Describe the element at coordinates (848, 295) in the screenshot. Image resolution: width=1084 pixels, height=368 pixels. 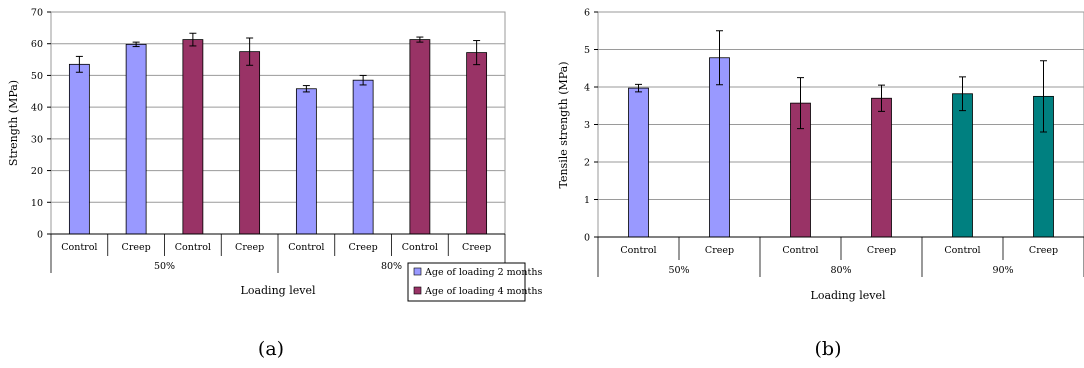
I see `chart-b-x-axis-label: Loading level` at that location.